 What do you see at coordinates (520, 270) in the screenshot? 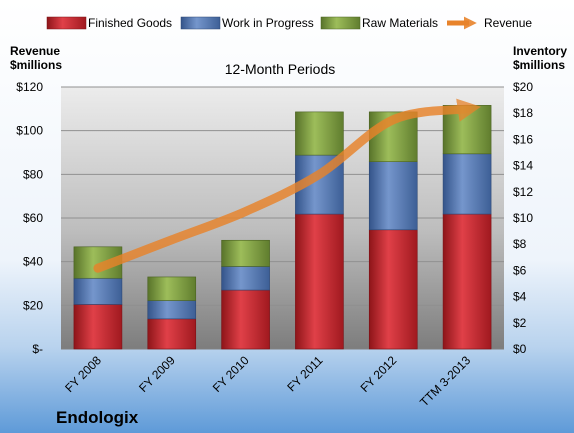
I see `right-tick-label: $6` at bounding box center [520, 270].